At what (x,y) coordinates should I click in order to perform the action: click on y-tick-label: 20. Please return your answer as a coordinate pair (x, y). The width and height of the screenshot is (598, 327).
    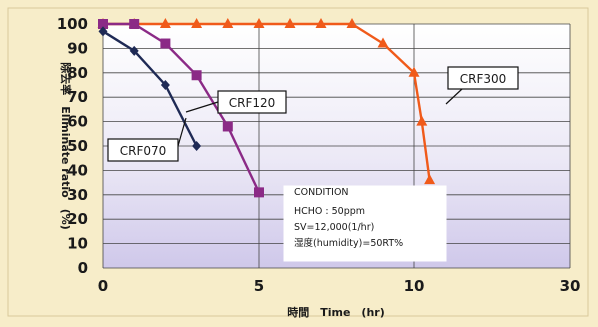
    Looking at the image, I should click on (77, 219).